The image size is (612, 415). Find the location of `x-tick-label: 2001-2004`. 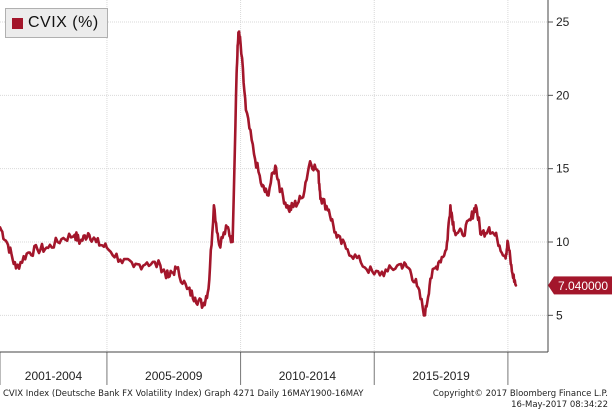

x-tick-label: 2001-2004 is located at coordinates (54, 376).